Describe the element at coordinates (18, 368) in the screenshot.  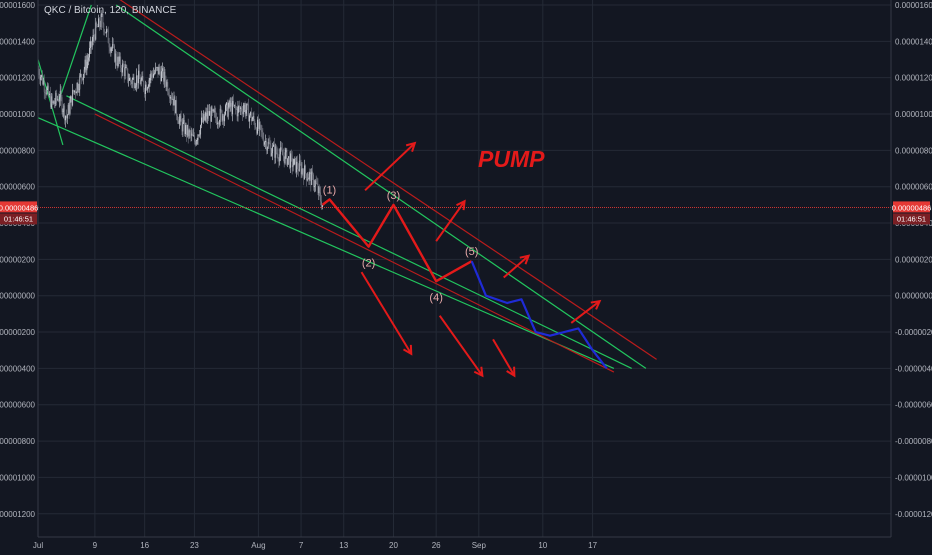
I see `y-tick-label-left: -0.00000400` at that location.